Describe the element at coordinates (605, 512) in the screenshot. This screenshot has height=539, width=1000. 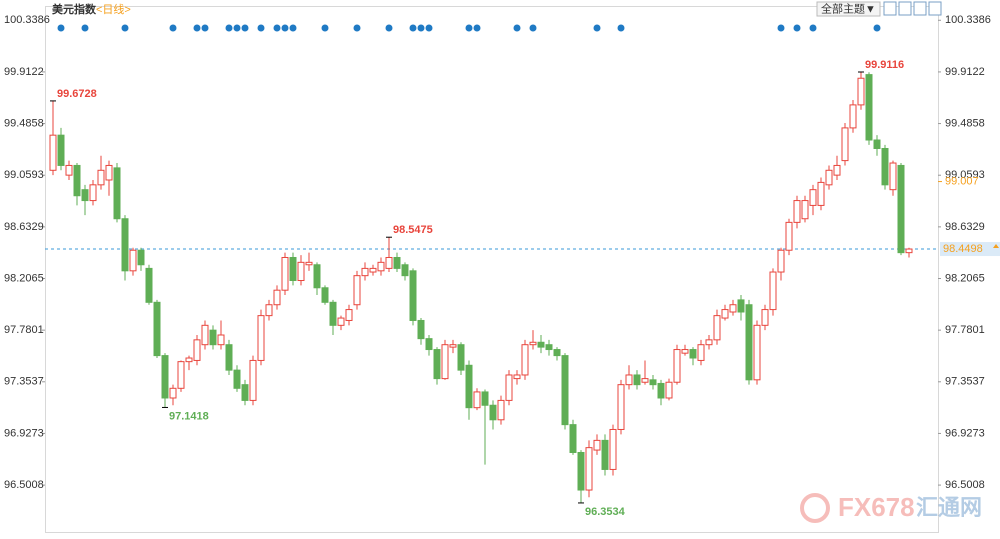
I see `low-label: 96.3534` at that location.